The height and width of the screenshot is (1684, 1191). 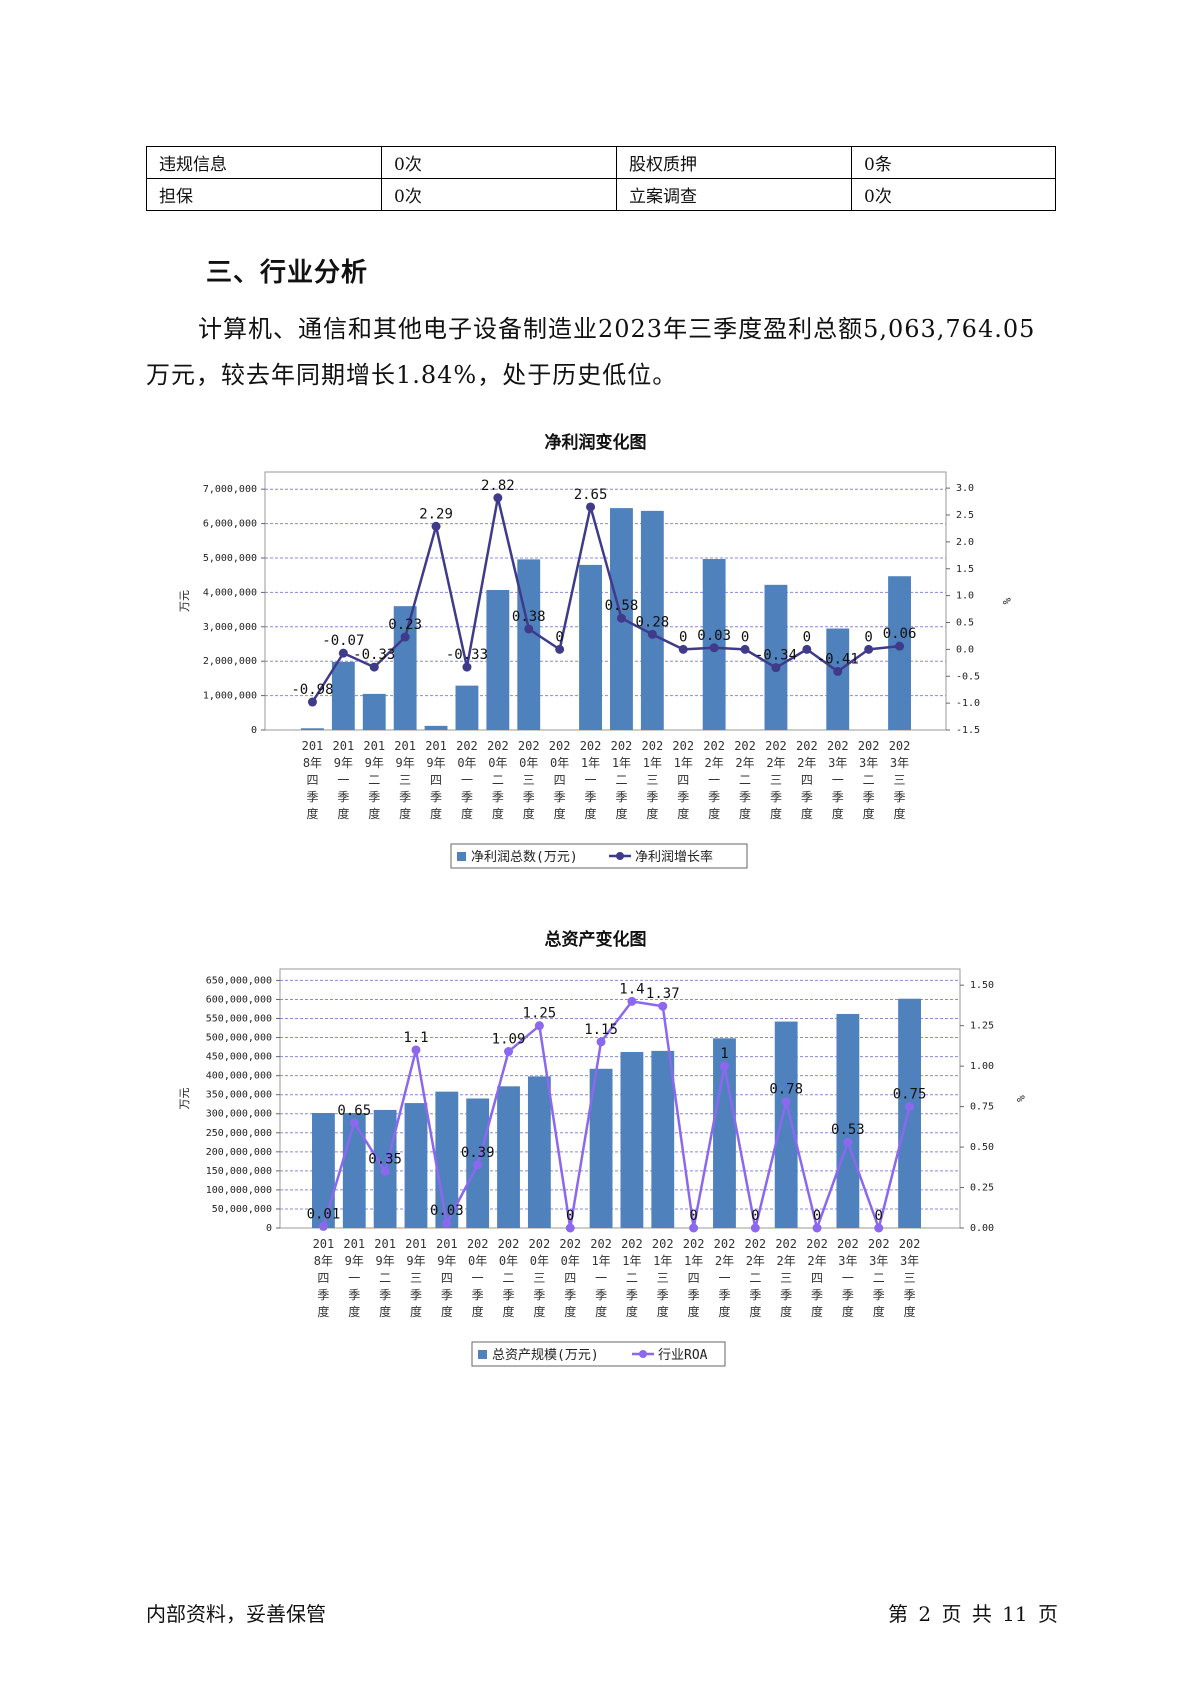 I want to click on data-label: 2.65, so click(x=591, y=495).